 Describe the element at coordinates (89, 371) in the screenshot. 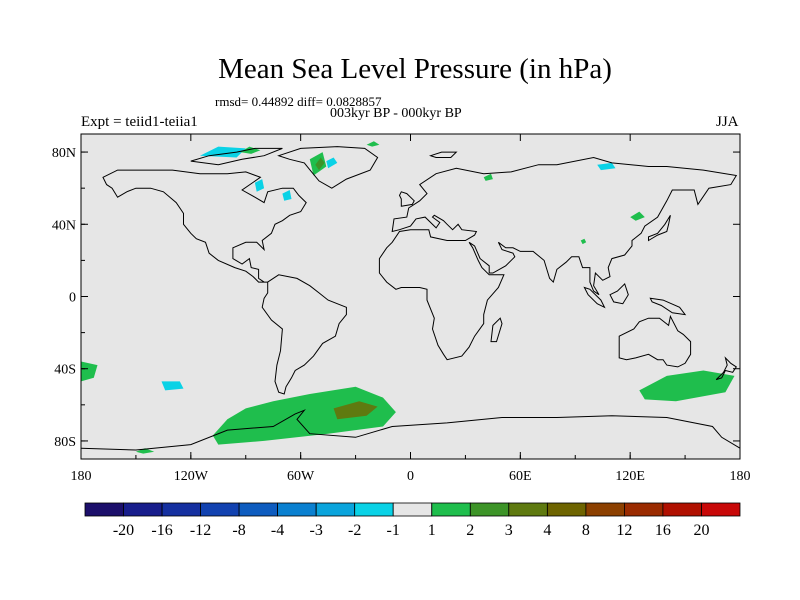

I see `anomaly-south-atlantic-west-positive` at that location.